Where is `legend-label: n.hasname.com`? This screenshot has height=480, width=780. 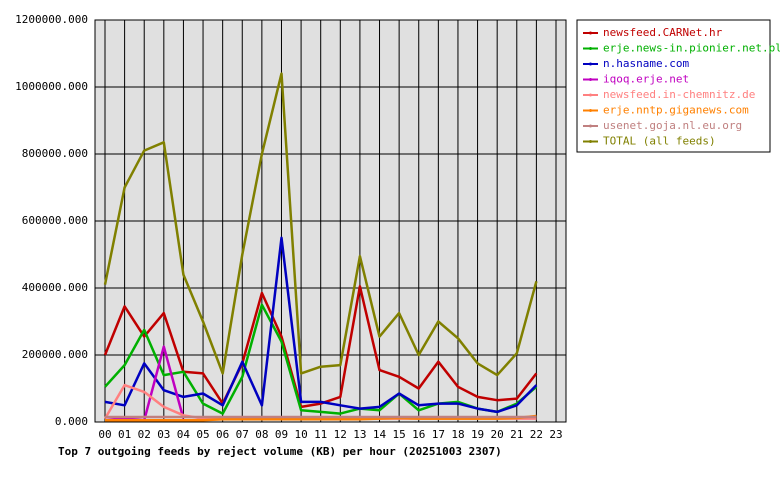
legend-label: n.hasname.com is located at coordinates (646, 63).